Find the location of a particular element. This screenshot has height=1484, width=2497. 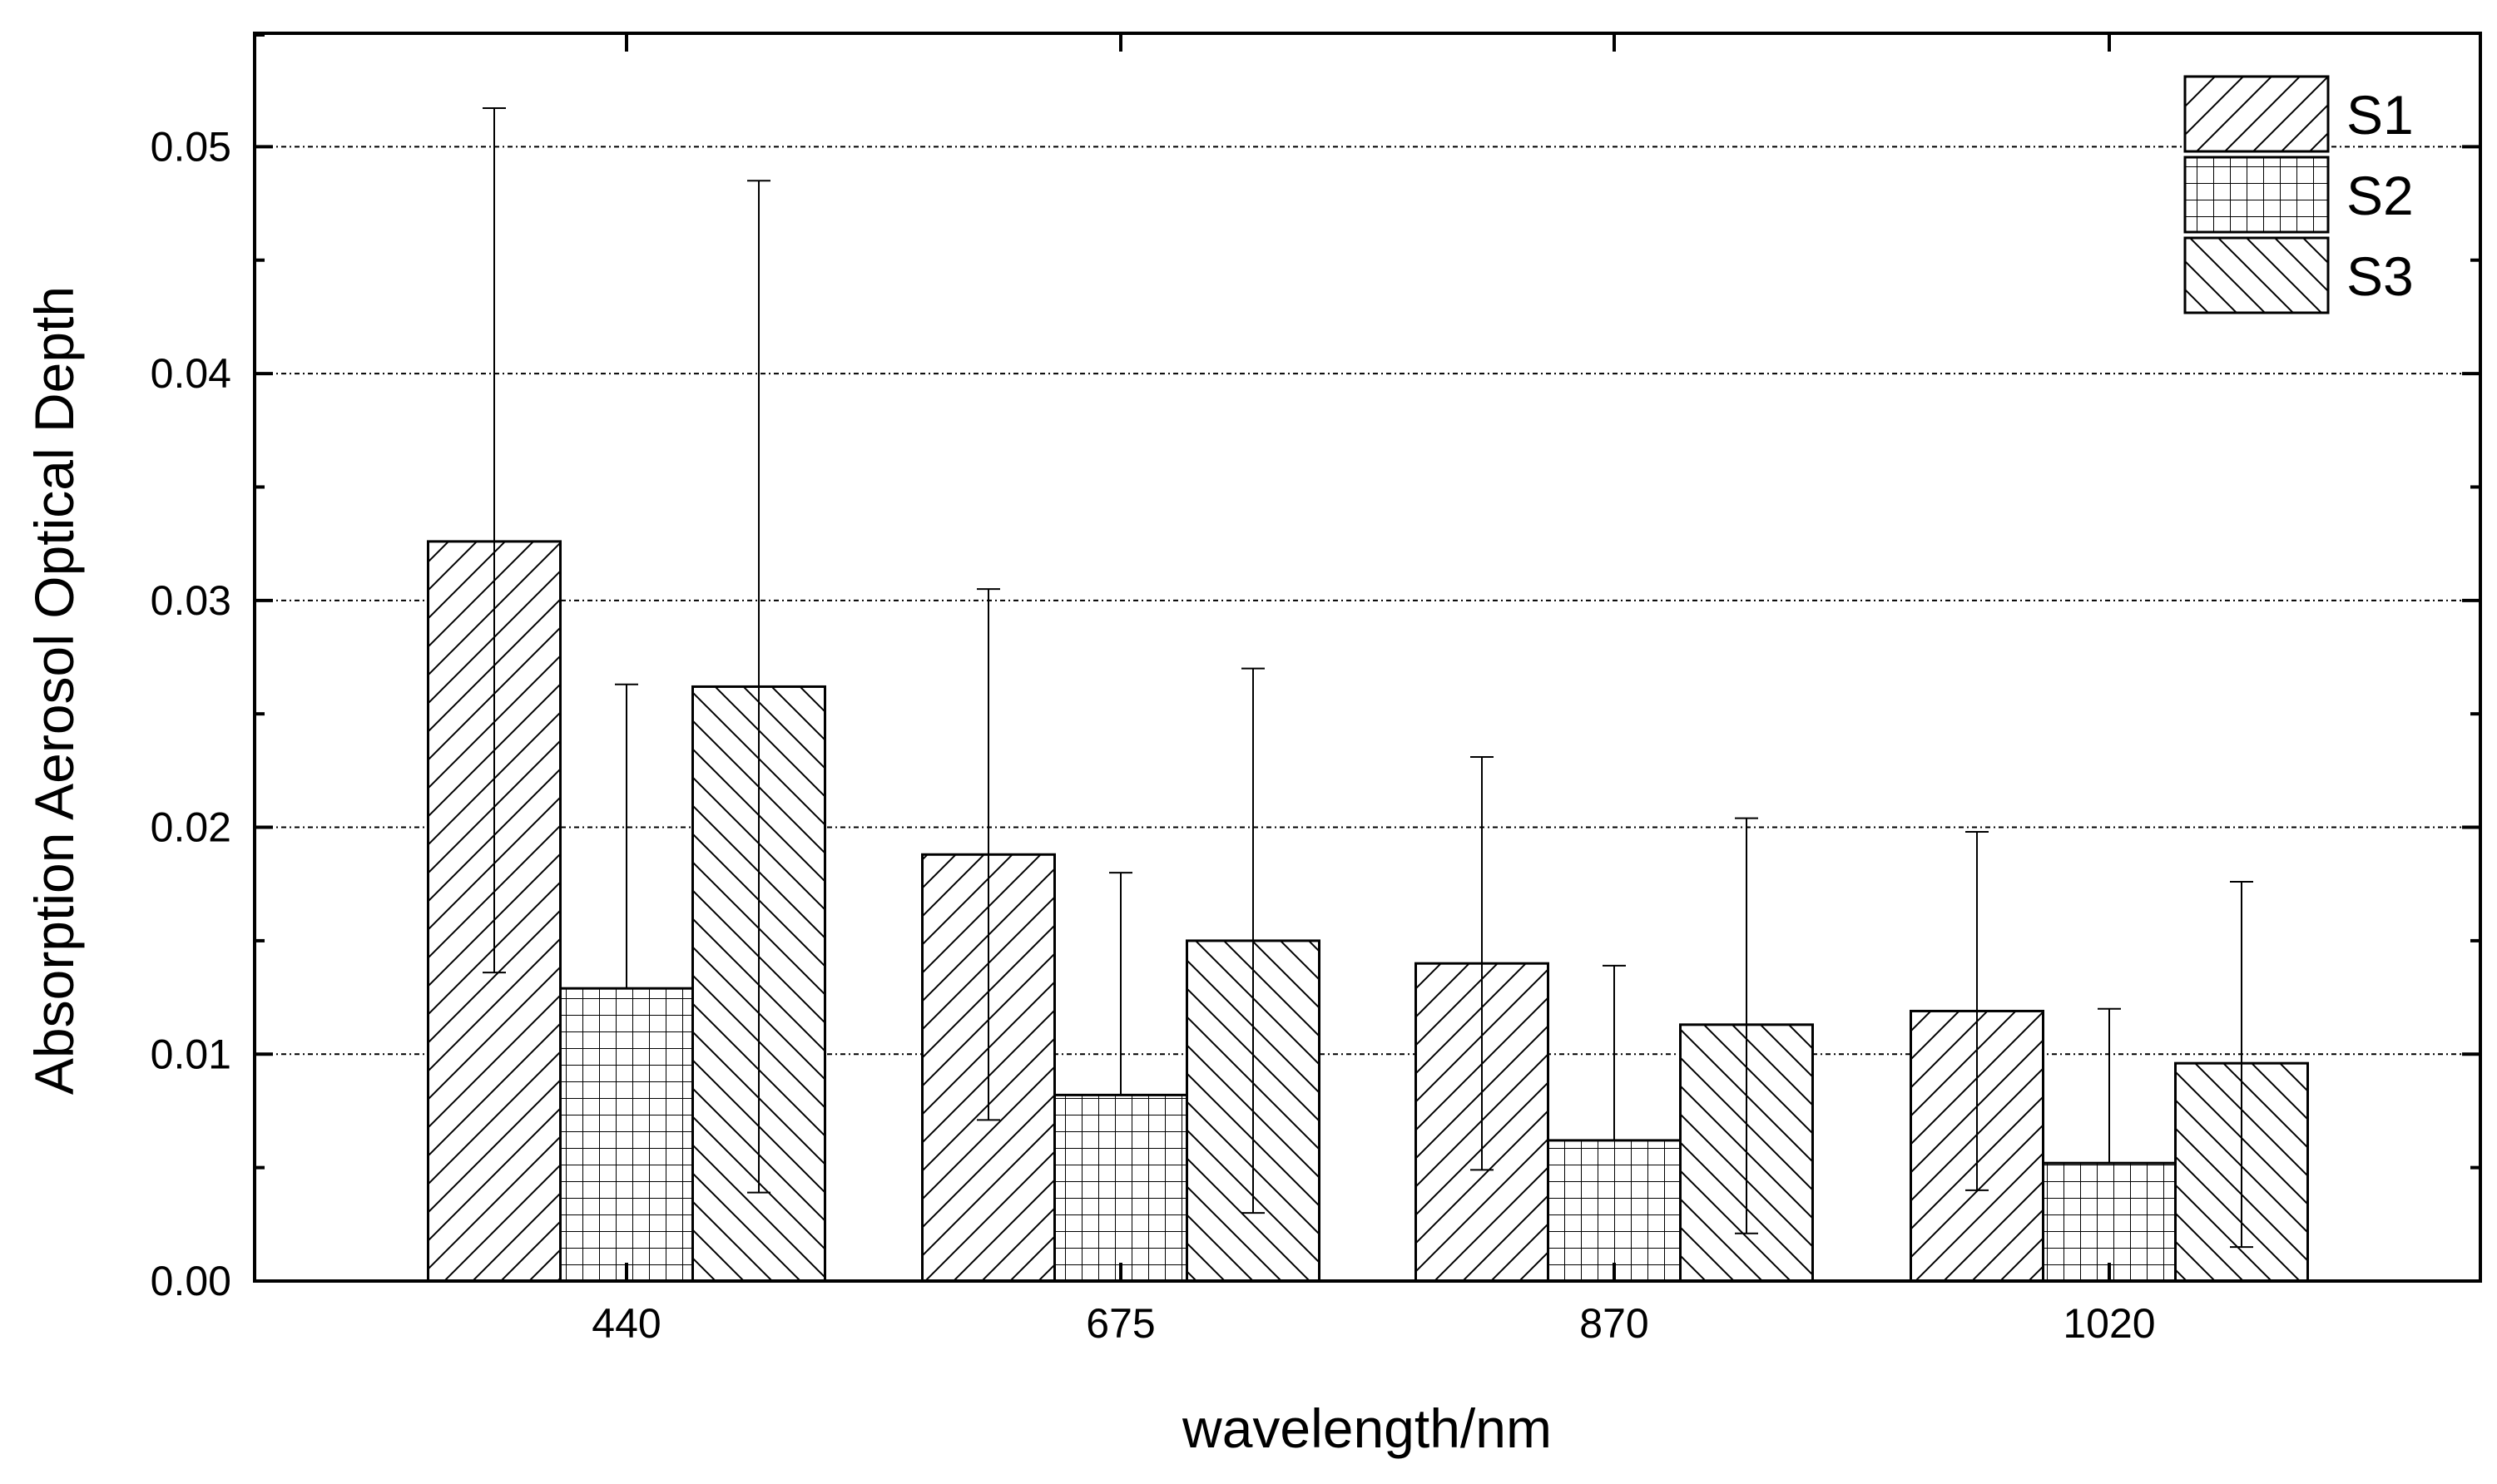

legend-label-s2: S2 is located at coordinates (2380, 195).